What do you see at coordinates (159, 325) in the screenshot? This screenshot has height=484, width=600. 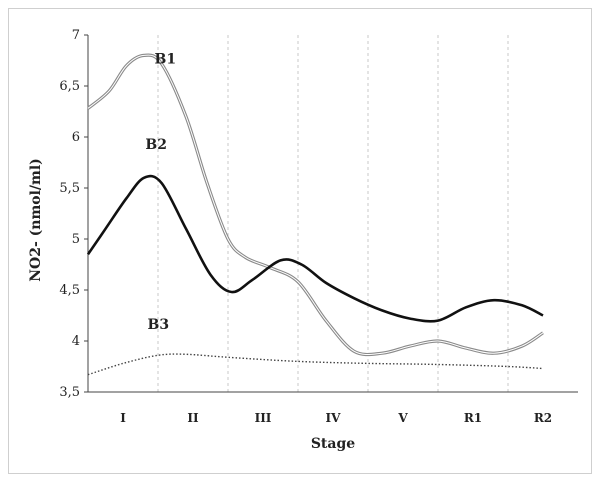 I see `series-label-b3: B3` at bounding box center [159, 325].